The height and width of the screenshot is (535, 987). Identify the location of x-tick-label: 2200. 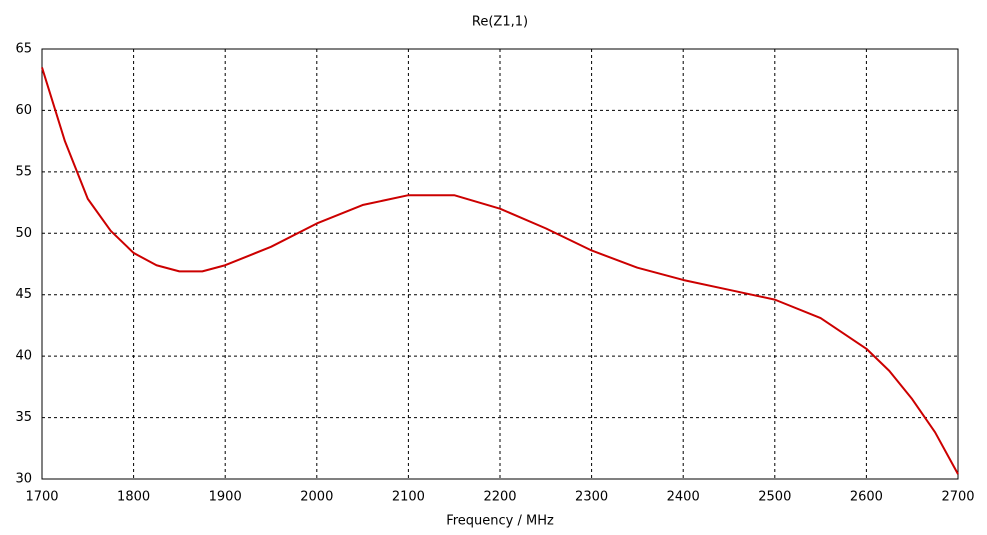
(499, 497).